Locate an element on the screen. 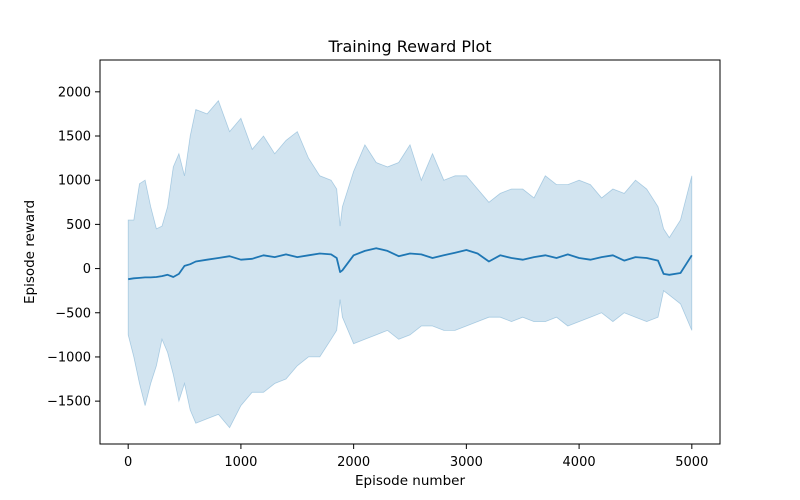 The height and width of the screenshot is (500, 800). y-axis: −1500 −1000 −500 0 500 1000 1500 2000 is located at coordinates (73, 247).